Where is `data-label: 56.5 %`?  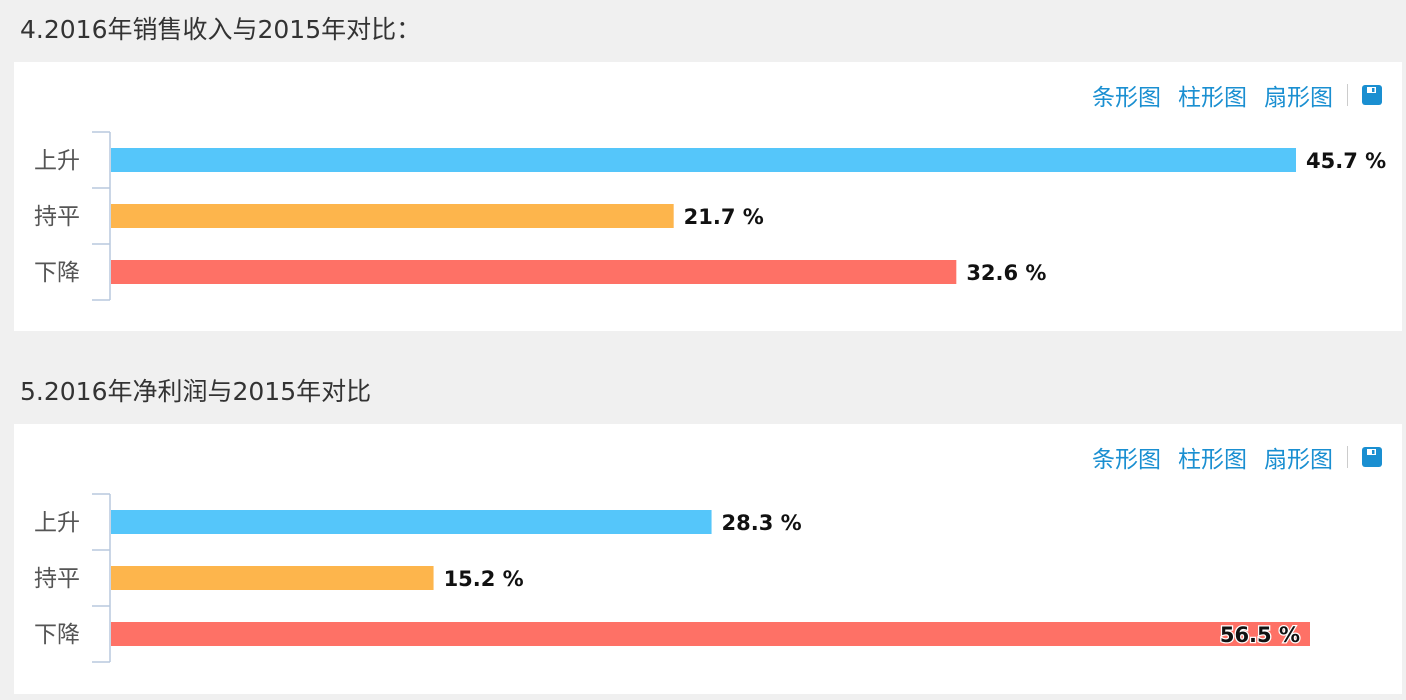
data-label: 56.5 % is located at coordinates (1260, 635).